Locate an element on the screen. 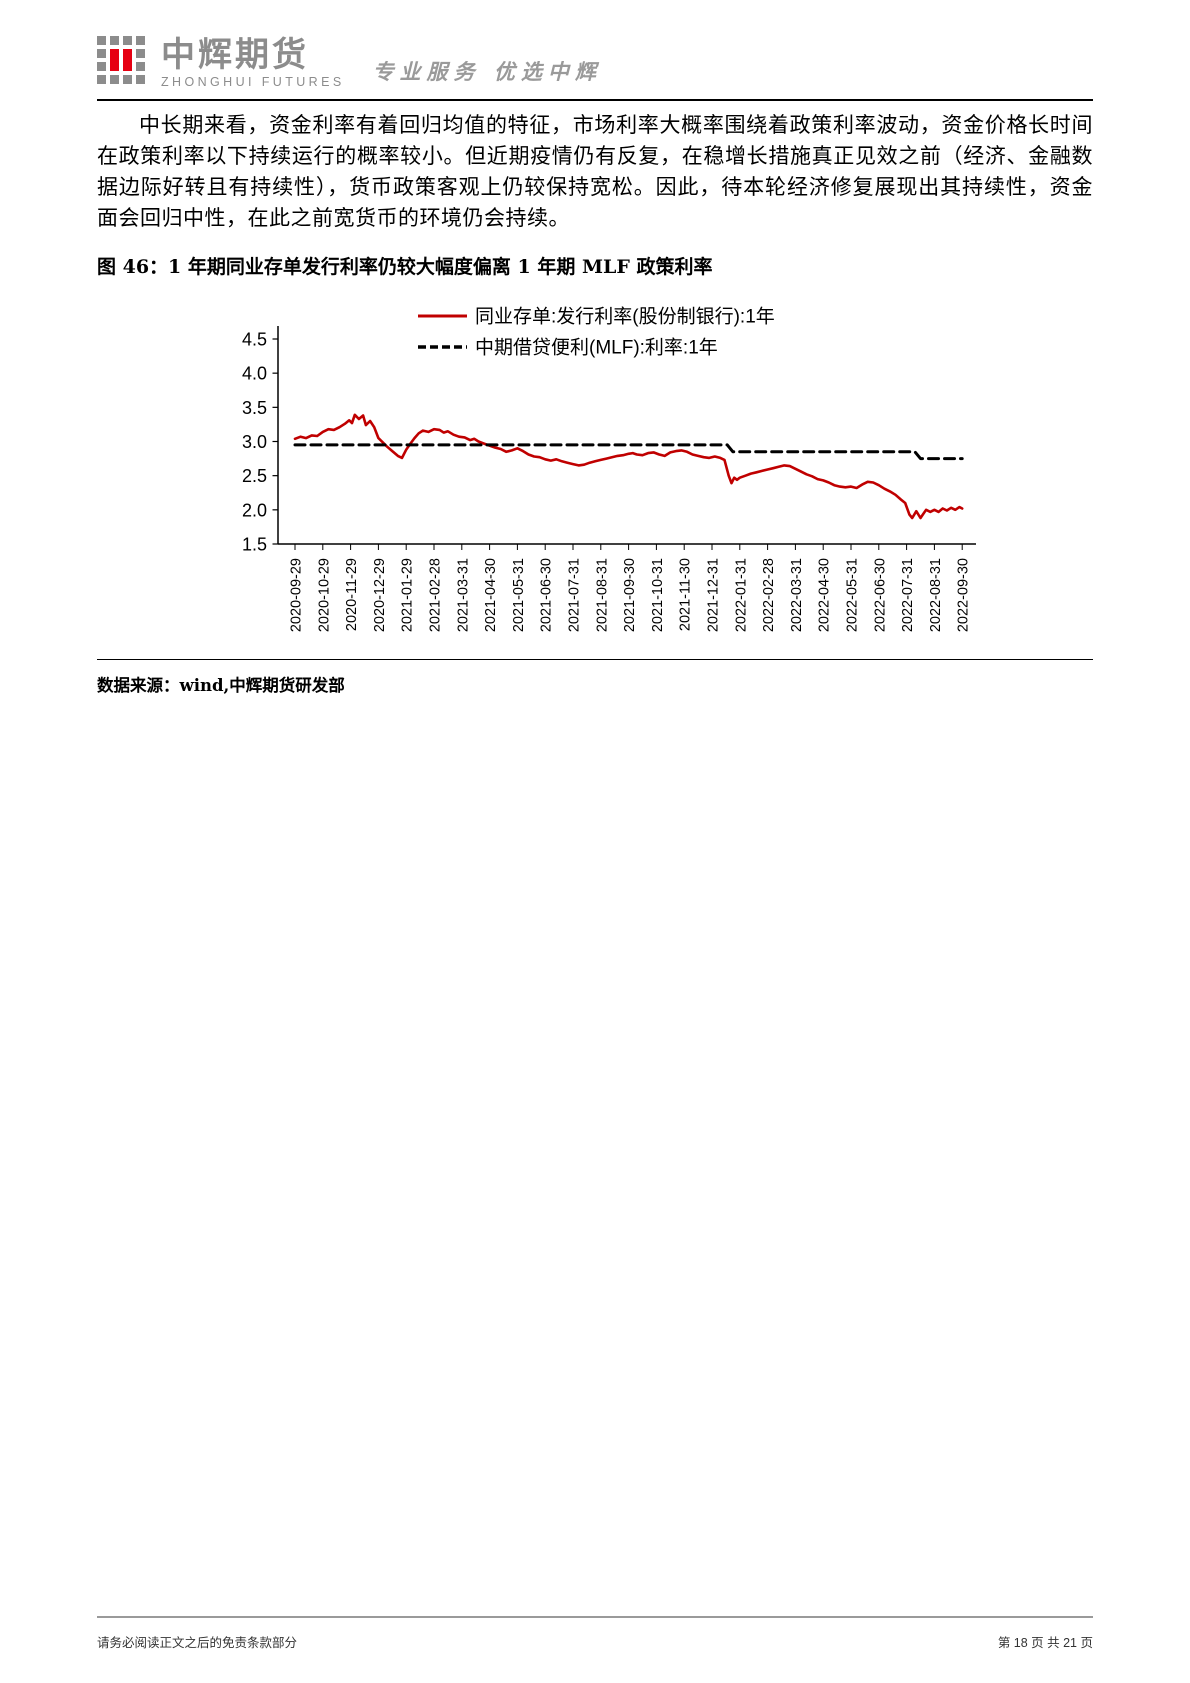 The width and height of the screenshot is (1190, 1683). x-tick-label: 2020-12-29 is located at coordinates (380, 595).